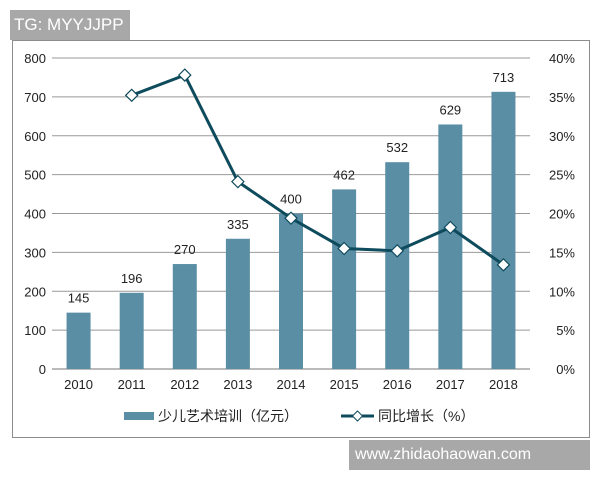  I want to click on bar-data-label: 400, so click(291, 199).